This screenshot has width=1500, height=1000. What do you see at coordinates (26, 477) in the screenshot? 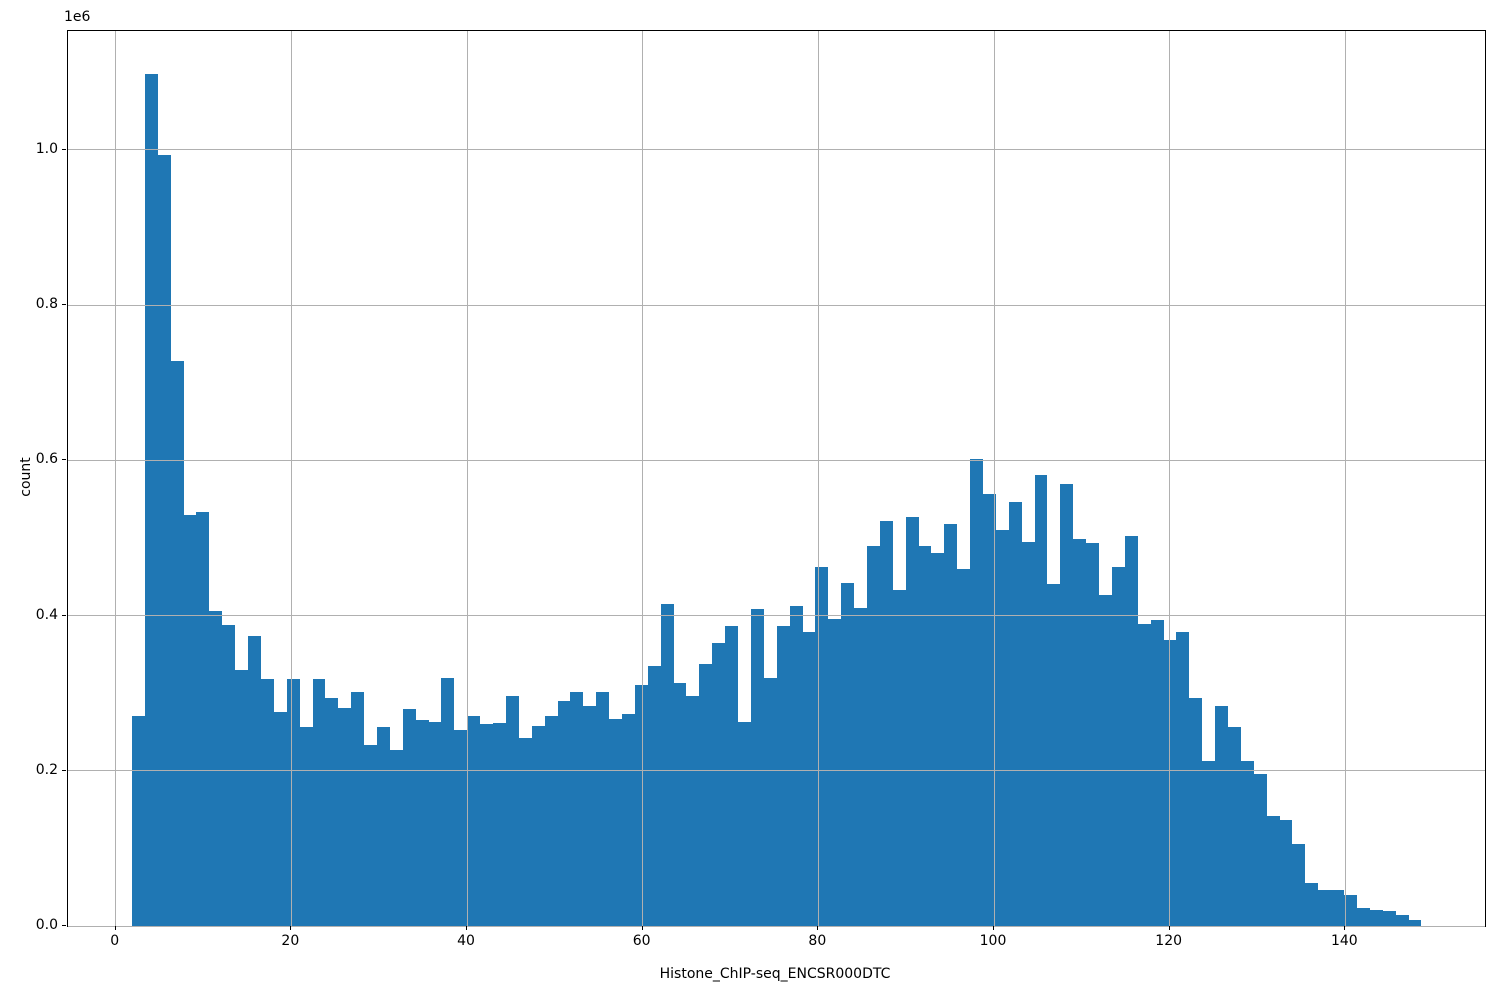
I see `y-axis-label: count` at bounding box center [26, 477].